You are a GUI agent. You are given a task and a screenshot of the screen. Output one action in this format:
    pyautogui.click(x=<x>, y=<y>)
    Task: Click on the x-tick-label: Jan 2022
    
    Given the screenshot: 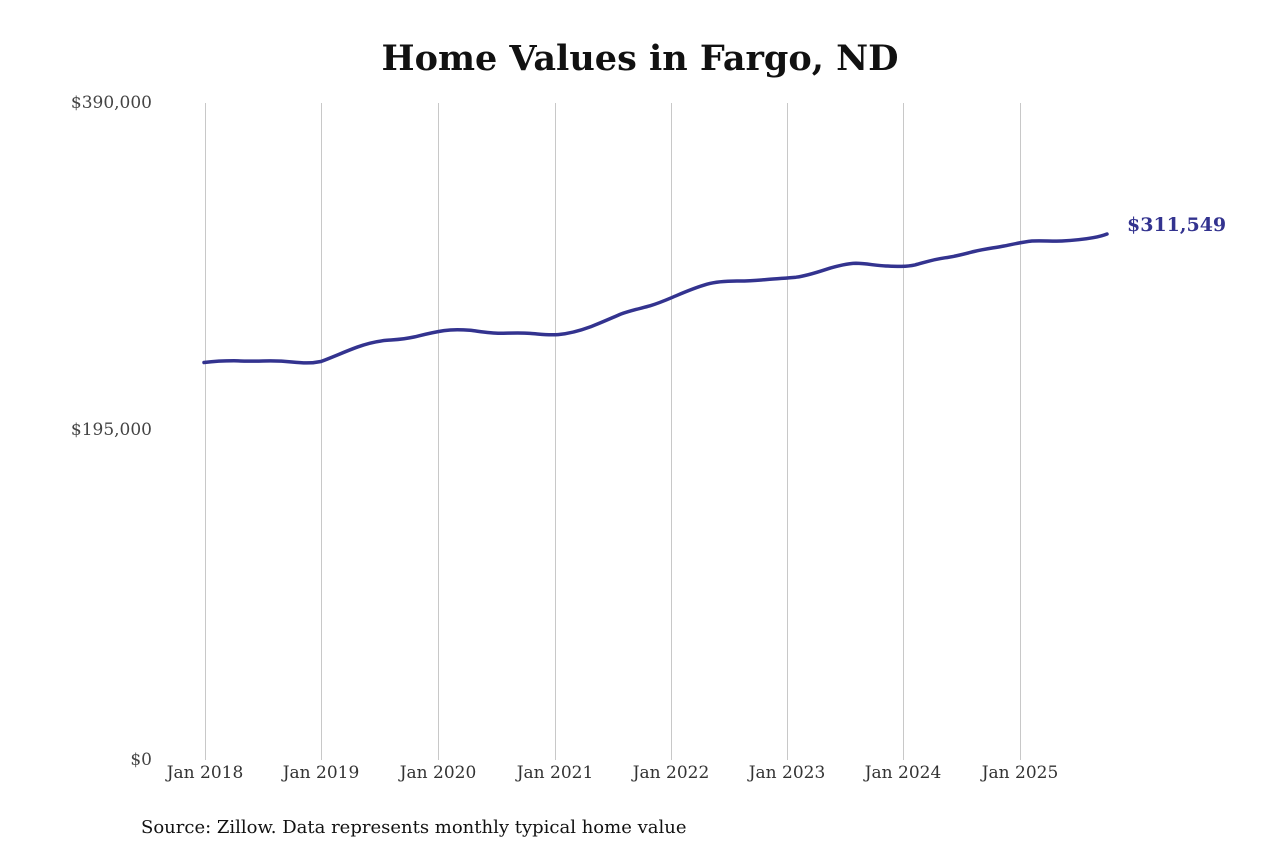 What is the action you would take?
    pyautogui.click(x=671, y=773)
    